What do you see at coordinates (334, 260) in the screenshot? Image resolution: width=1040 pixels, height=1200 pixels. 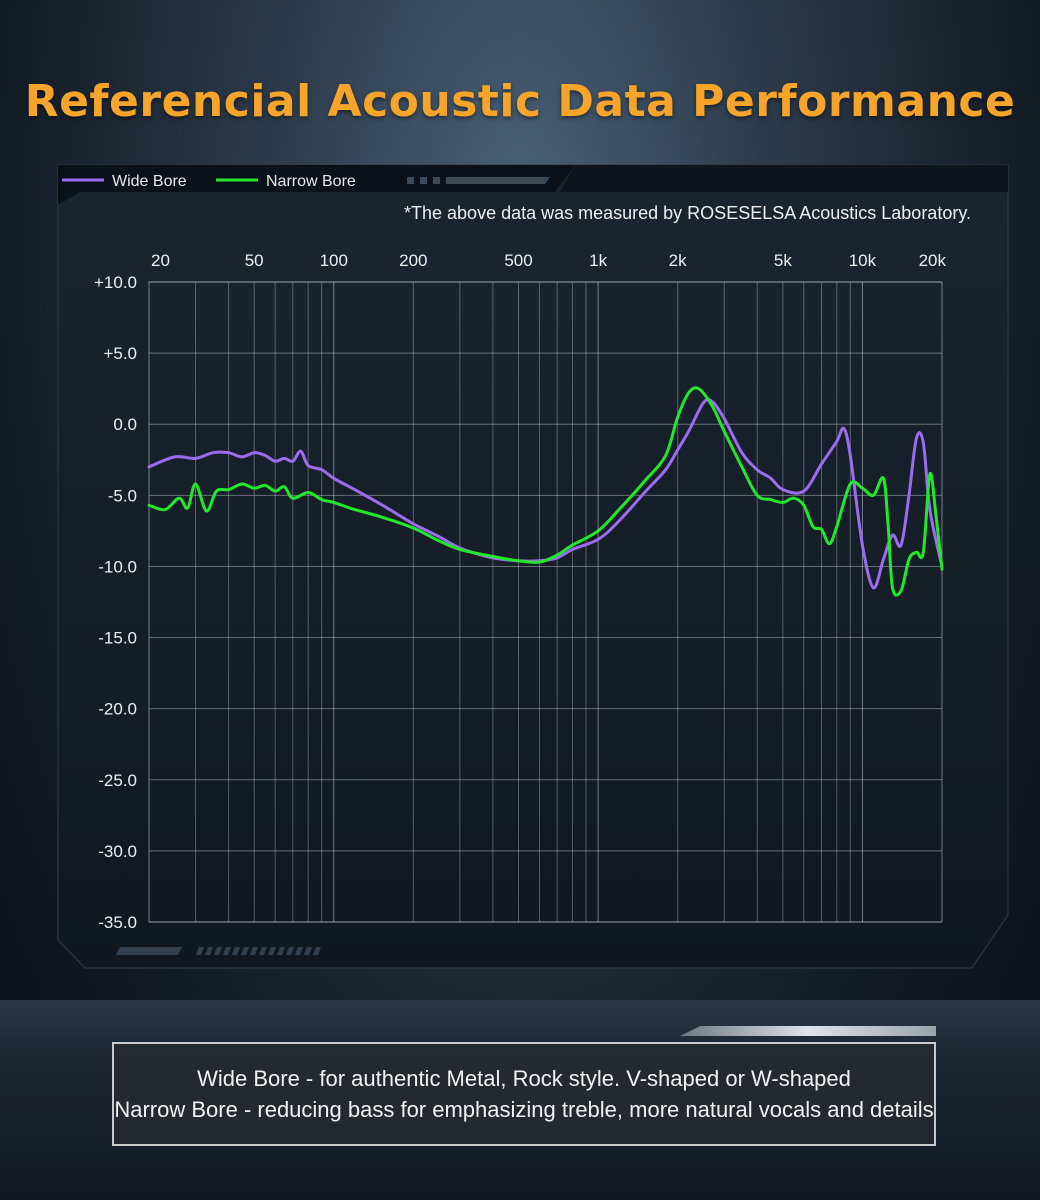 I see `x-tick-label: 100` at bounding box center [334, 260].